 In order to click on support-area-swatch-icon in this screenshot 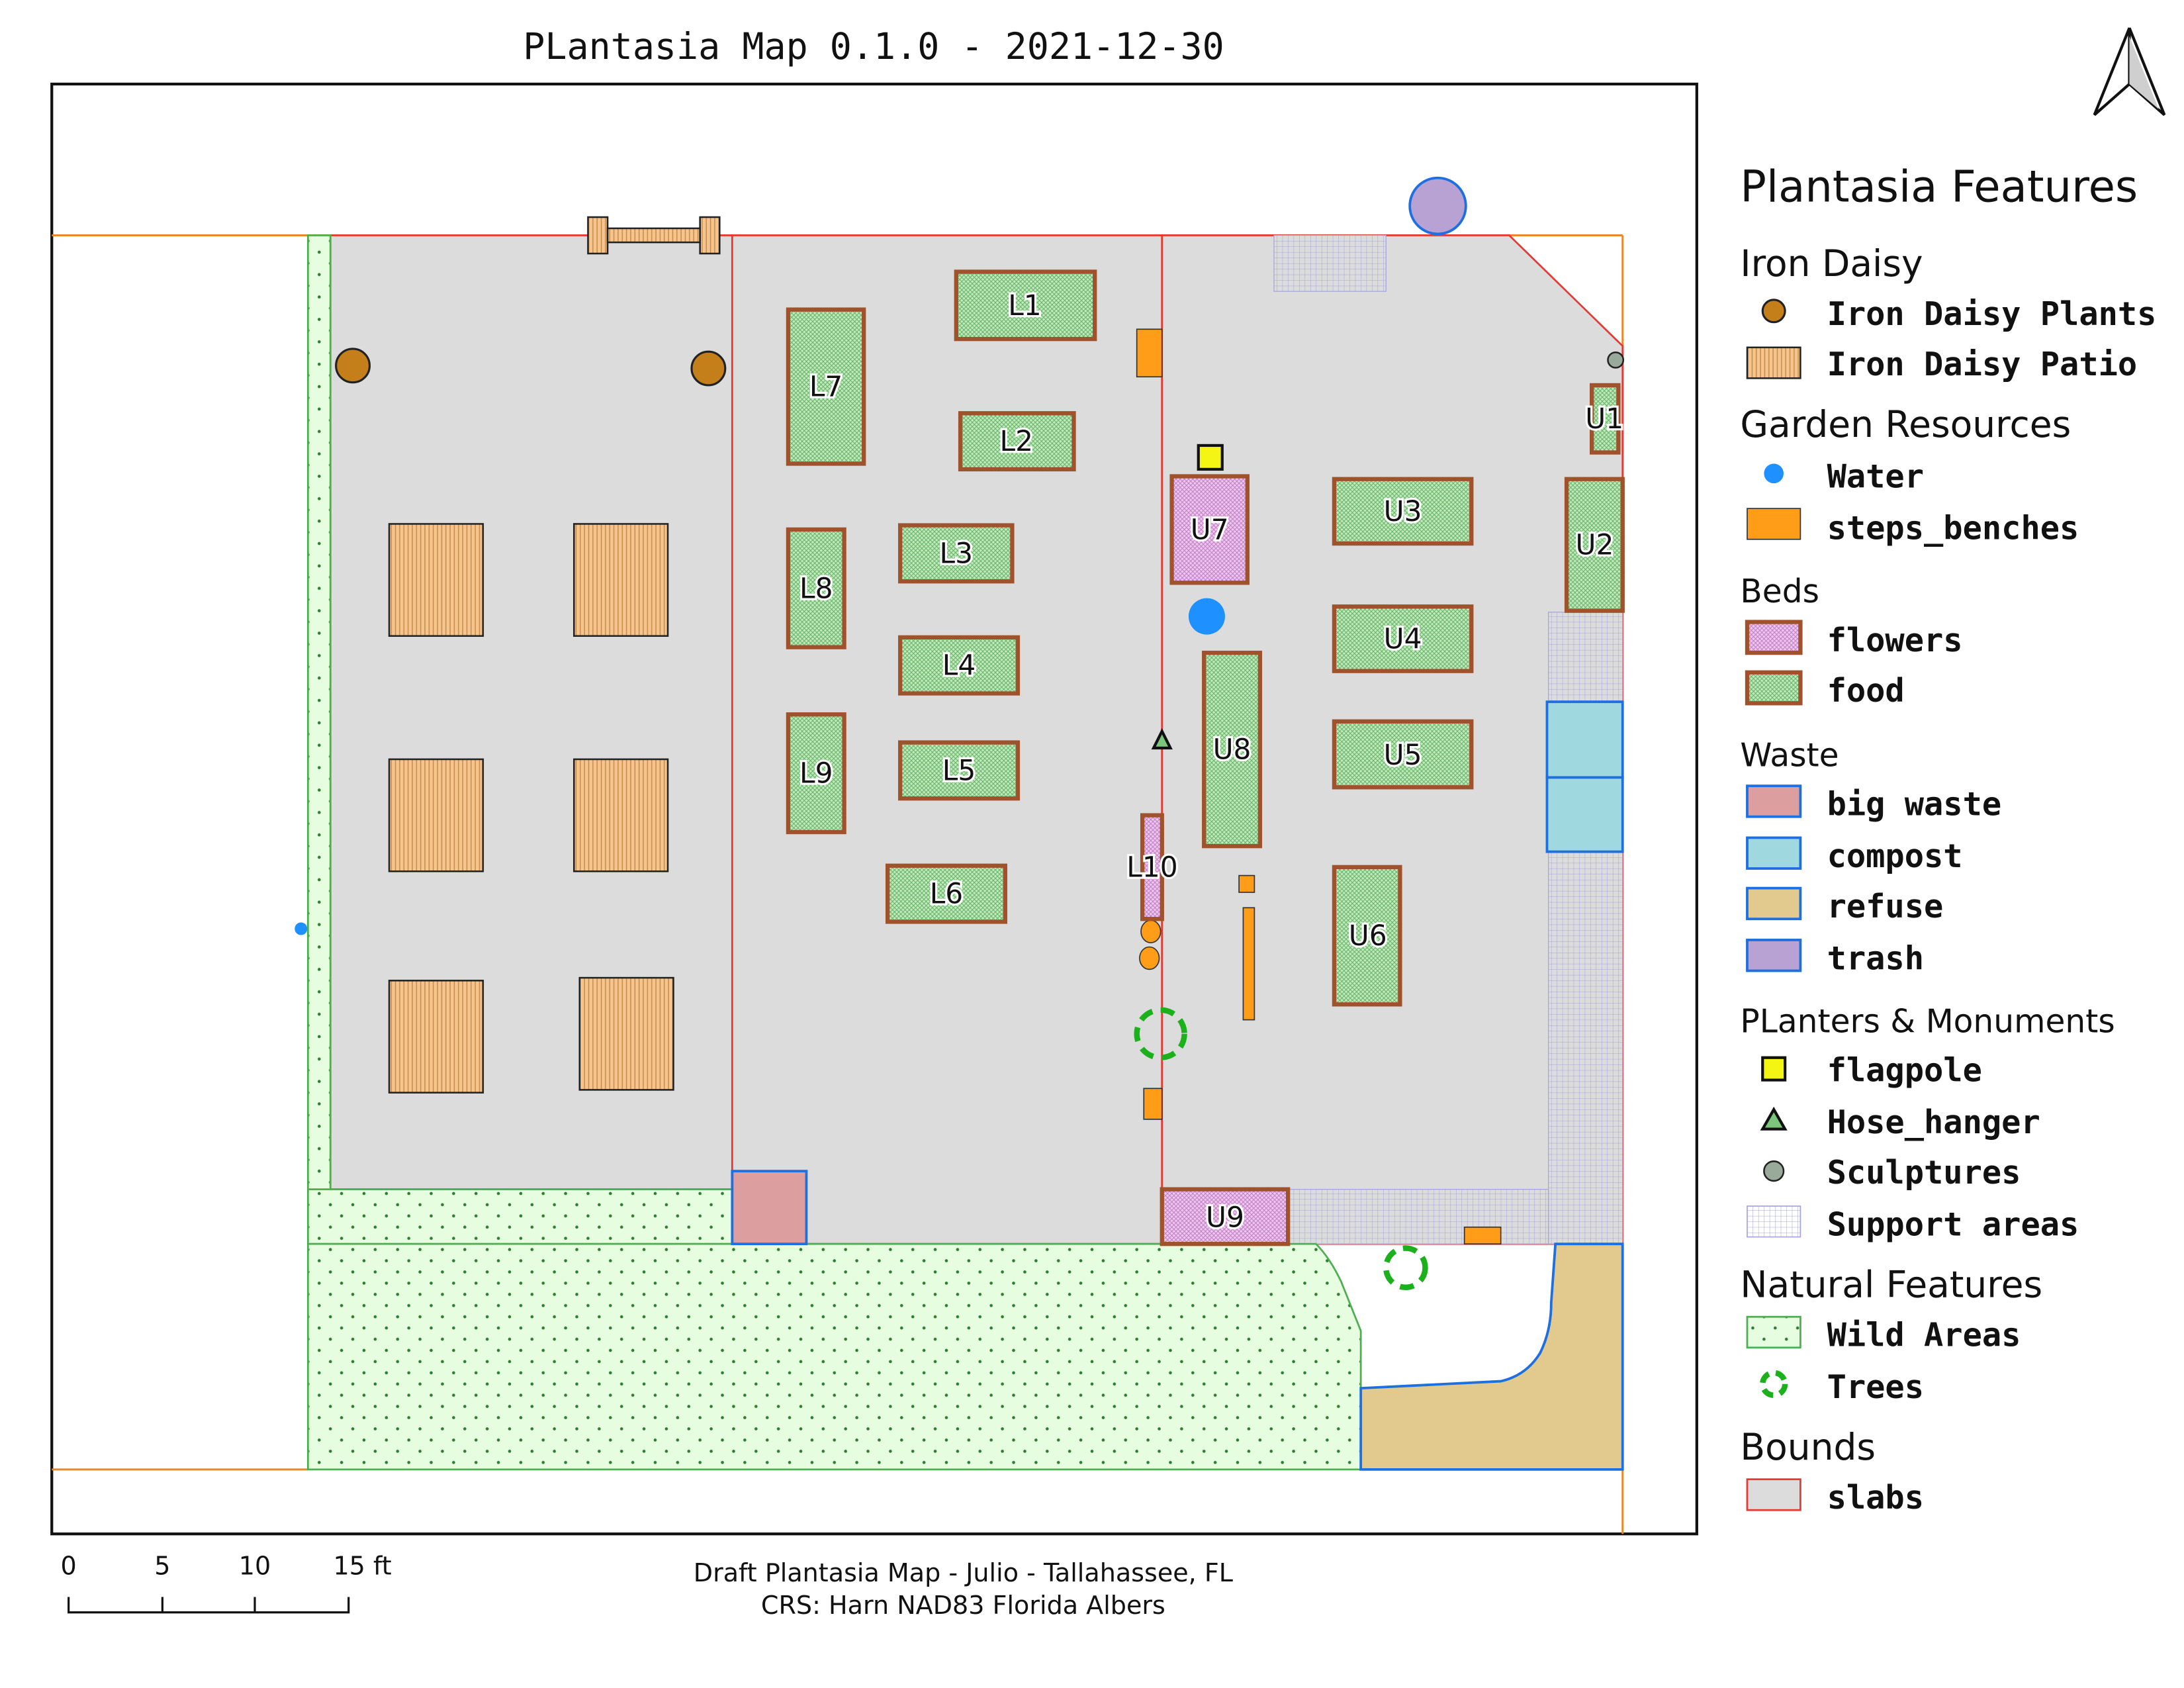, I will do `click(1774, 1221)`.